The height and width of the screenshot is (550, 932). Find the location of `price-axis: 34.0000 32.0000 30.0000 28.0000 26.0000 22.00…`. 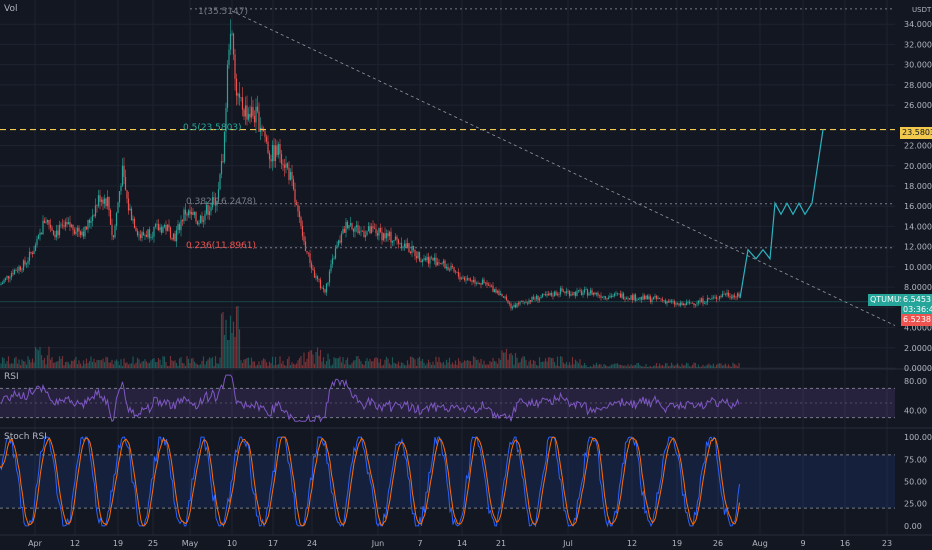

price-axis: 34.0000 32.0000 30.0000 28.0000 26.0000 22.00… is located at coordinates (918, 196).